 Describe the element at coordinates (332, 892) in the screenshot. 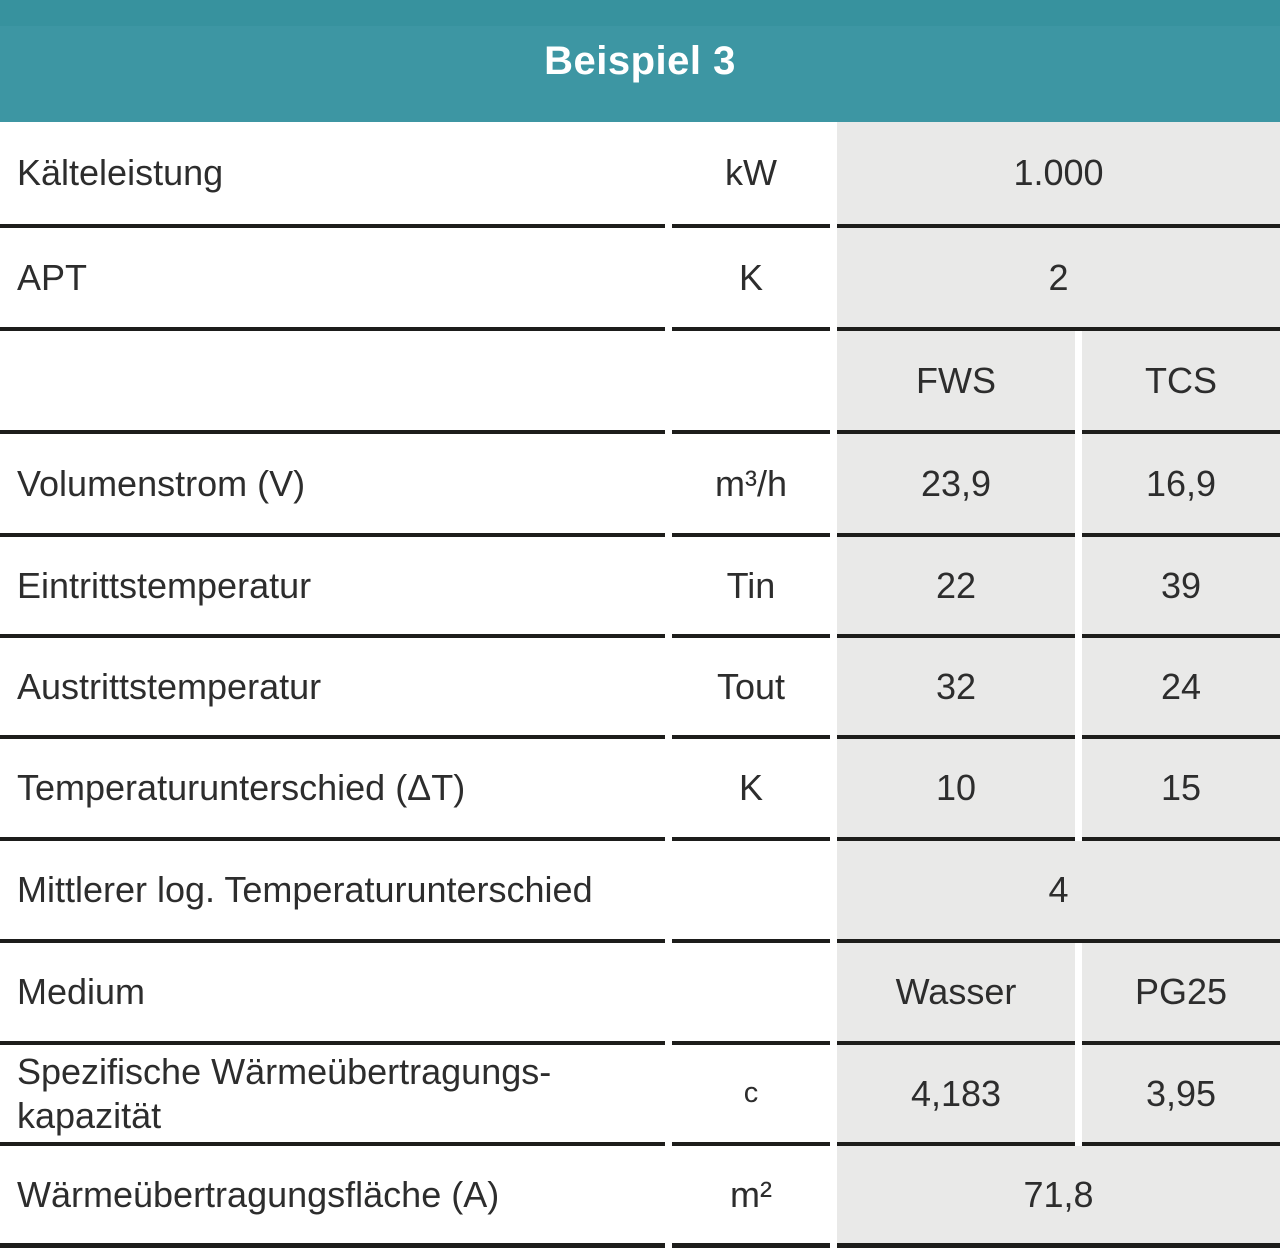

I see `row-label: Mittlerer log. Temperaturunterschied` at that location.